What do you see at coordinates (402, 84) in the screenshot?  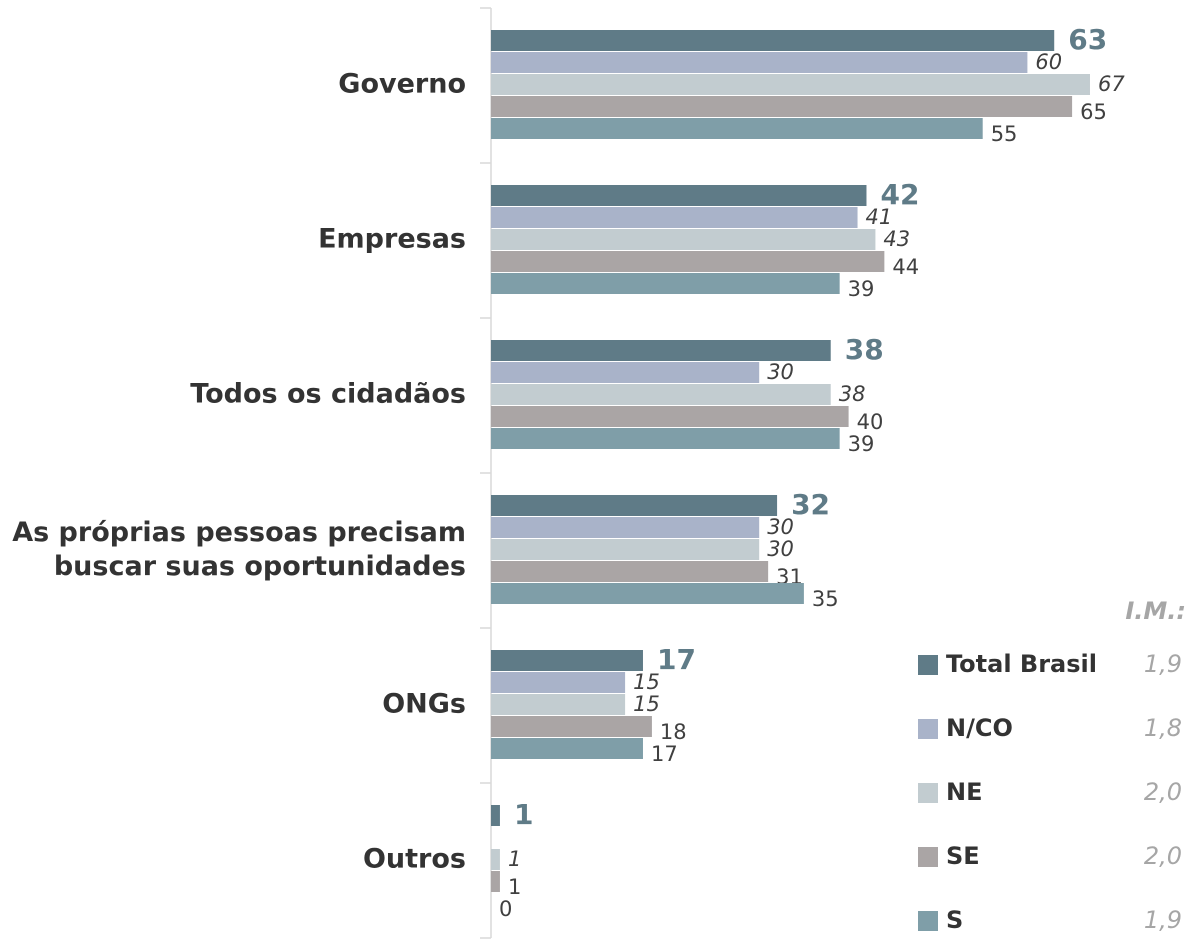 I see `category-label: Governo` at bounding box center [402, 84].